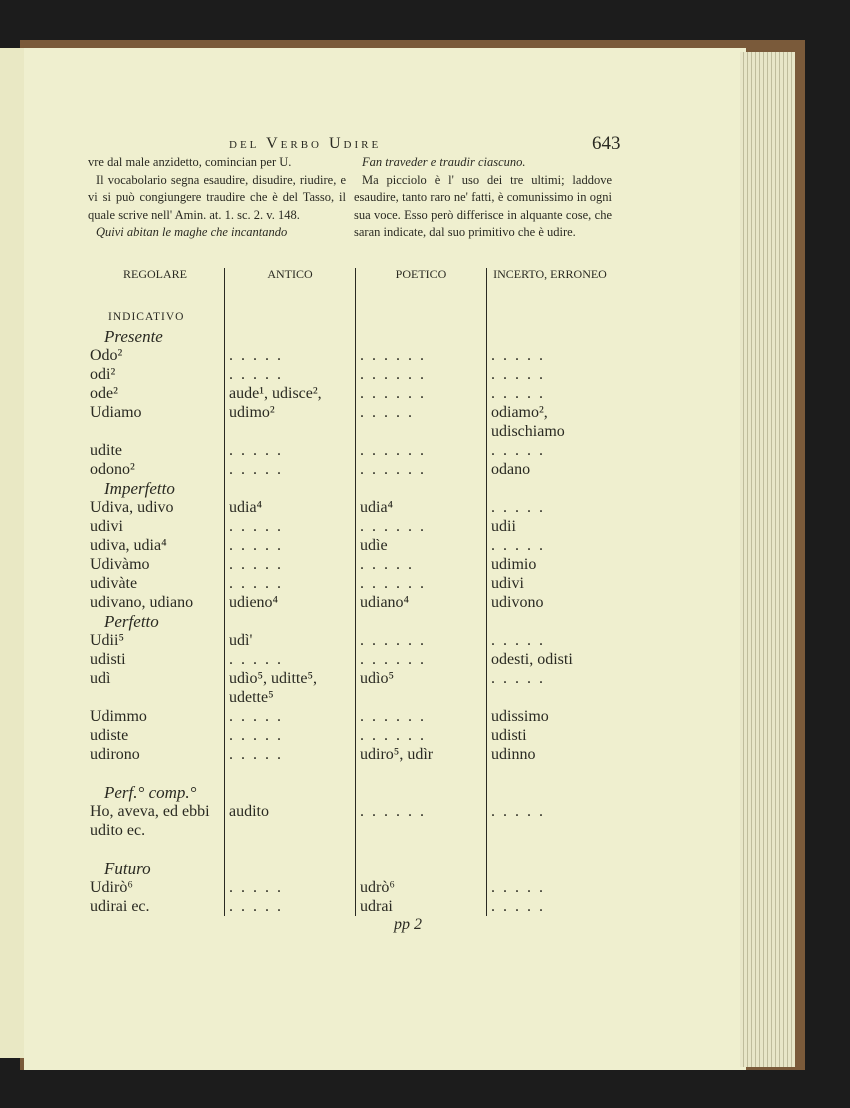 This screenshot has width=850, height=1108. I want to click on verse: Quivi abitan le maghe che incantando, so click(192, 232).